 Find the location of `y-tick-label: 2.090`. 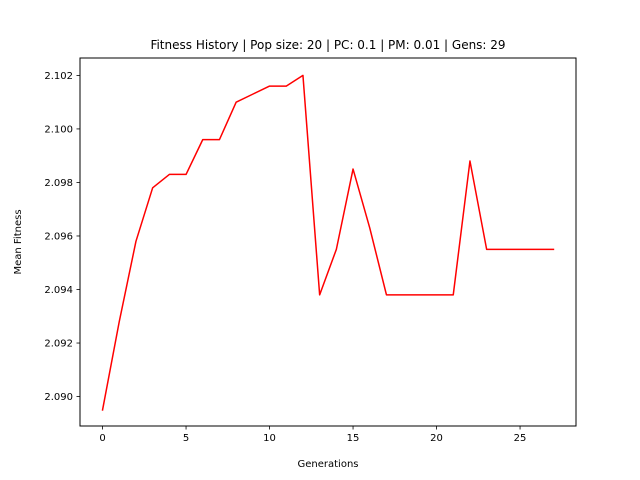

y-tick-label: 2.090 is located at coordinates (58, 397).